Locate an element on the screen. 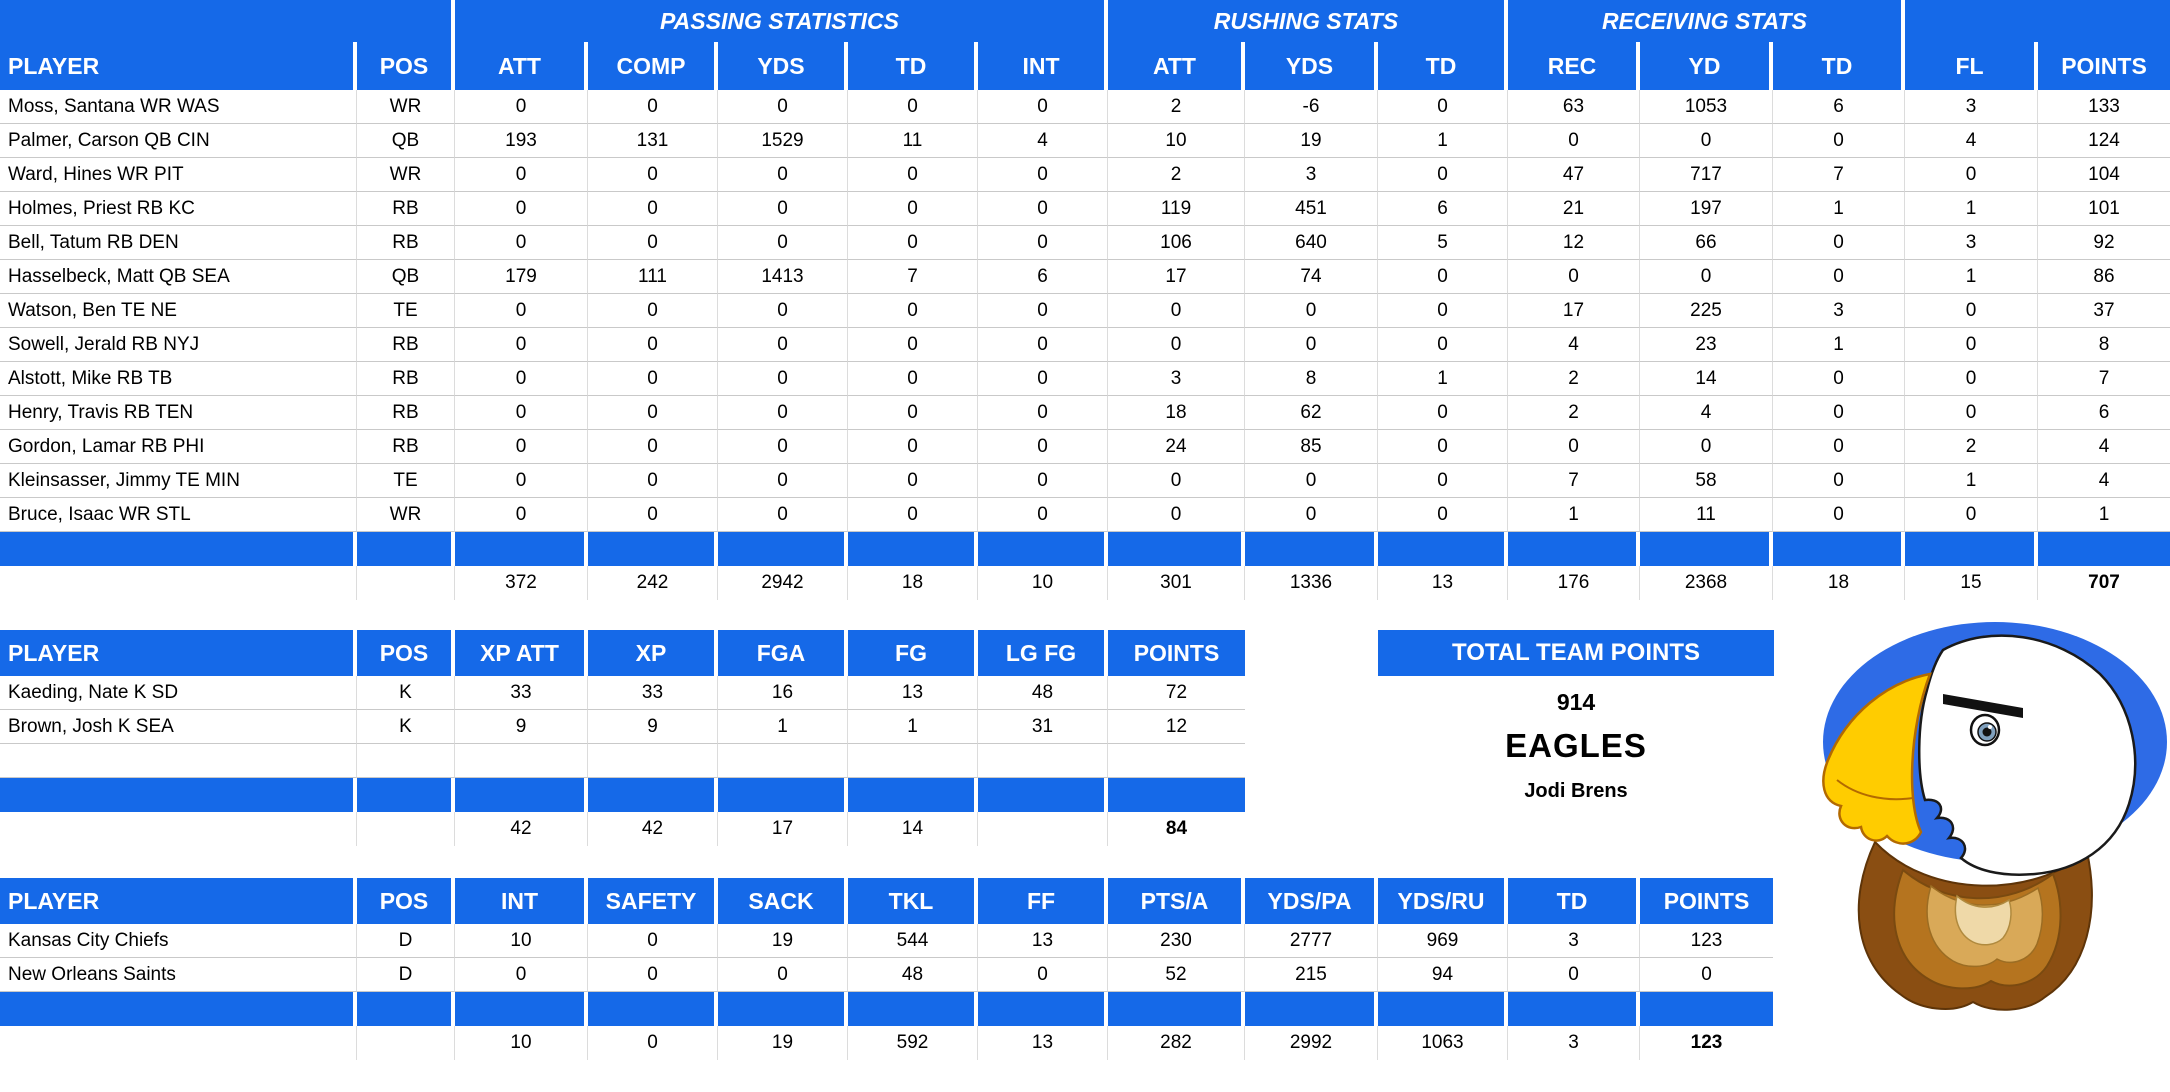 This screenshot has width=2170, height=1092. player-name-cell is located at coordinates (178, 761).